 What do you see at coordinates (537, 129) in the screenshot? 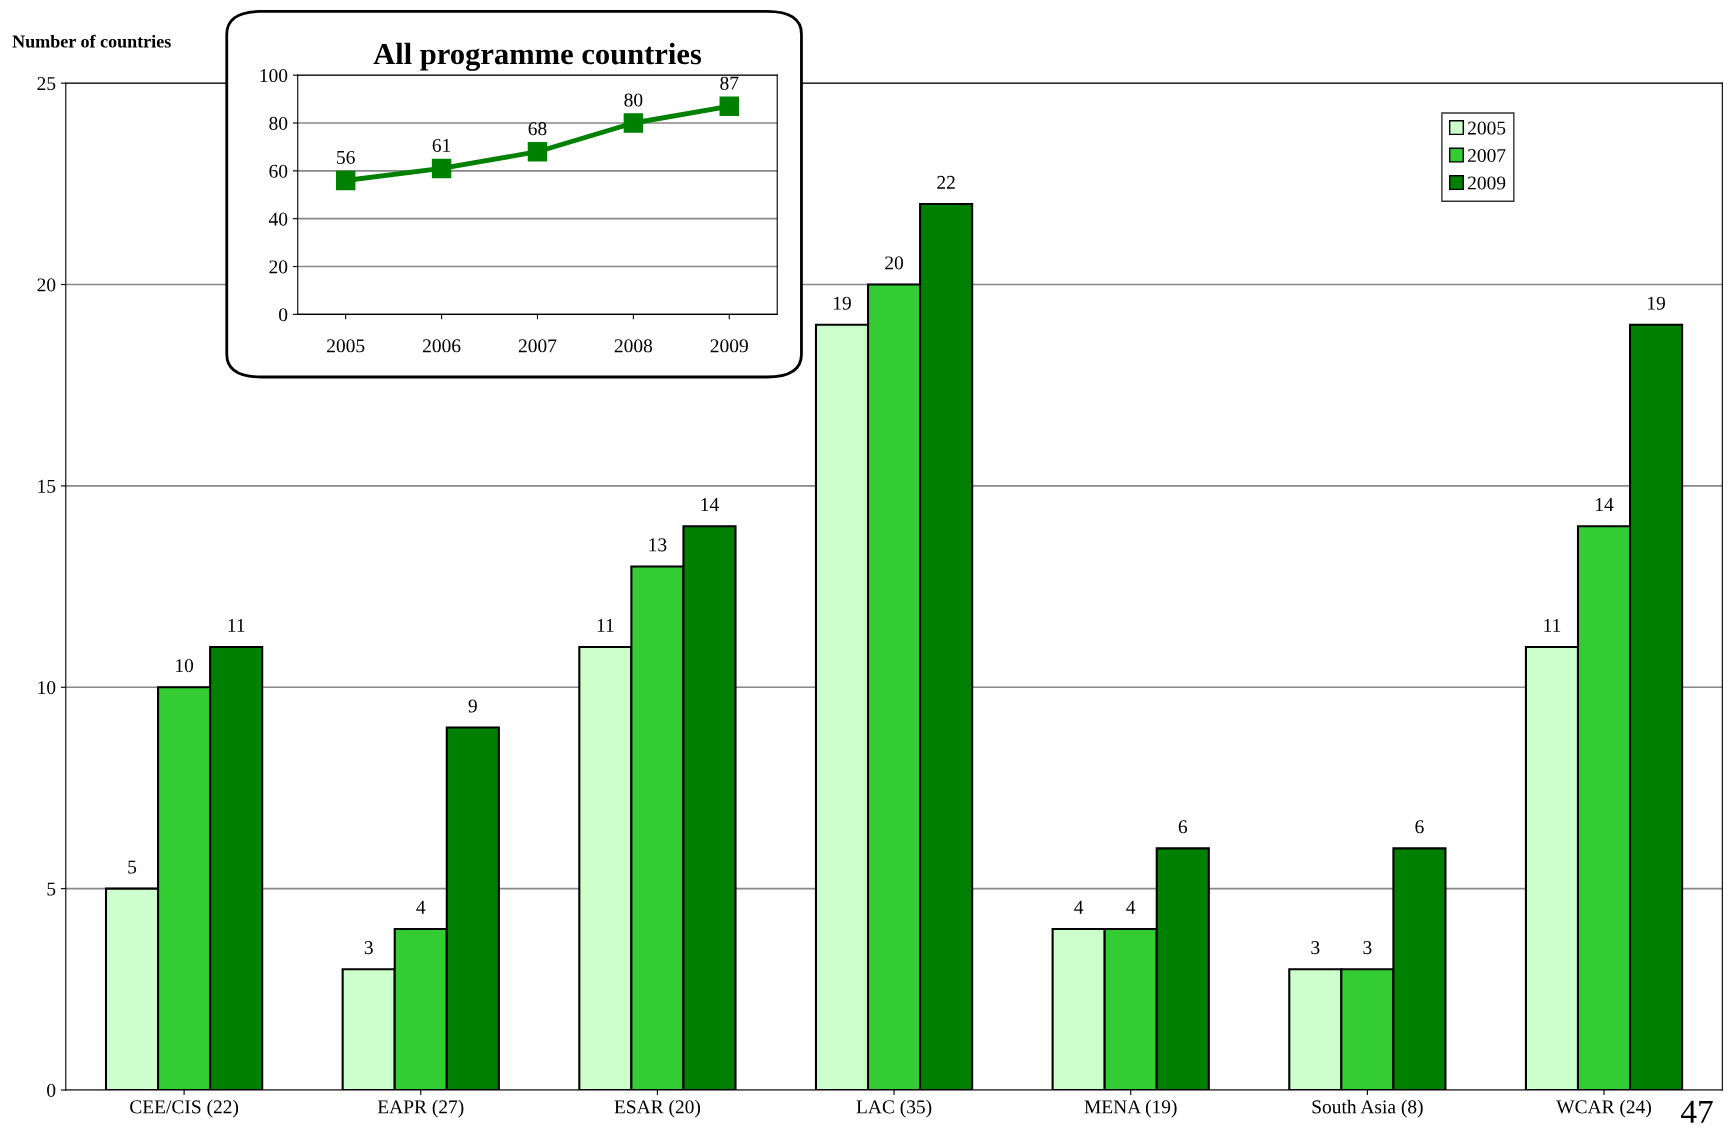
I see `data-label: 68` at bounding box center [537, 129].